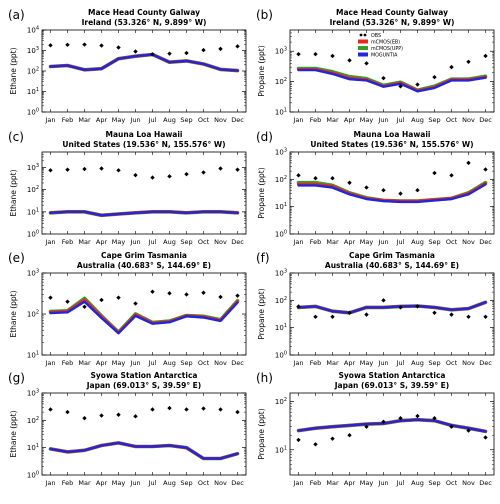  Describe the element at coordinates (376, 36) in the screenshot. I see `legend-label: OBS` at that location.